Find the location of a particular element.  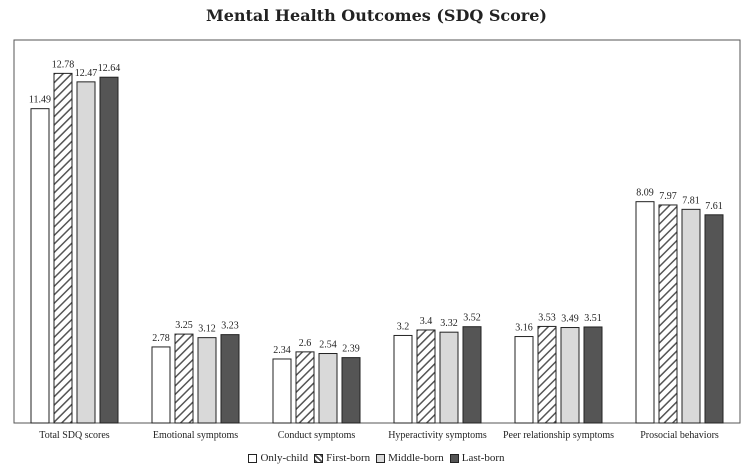

data-label: 3.16 is located at coordinates (524, 328).